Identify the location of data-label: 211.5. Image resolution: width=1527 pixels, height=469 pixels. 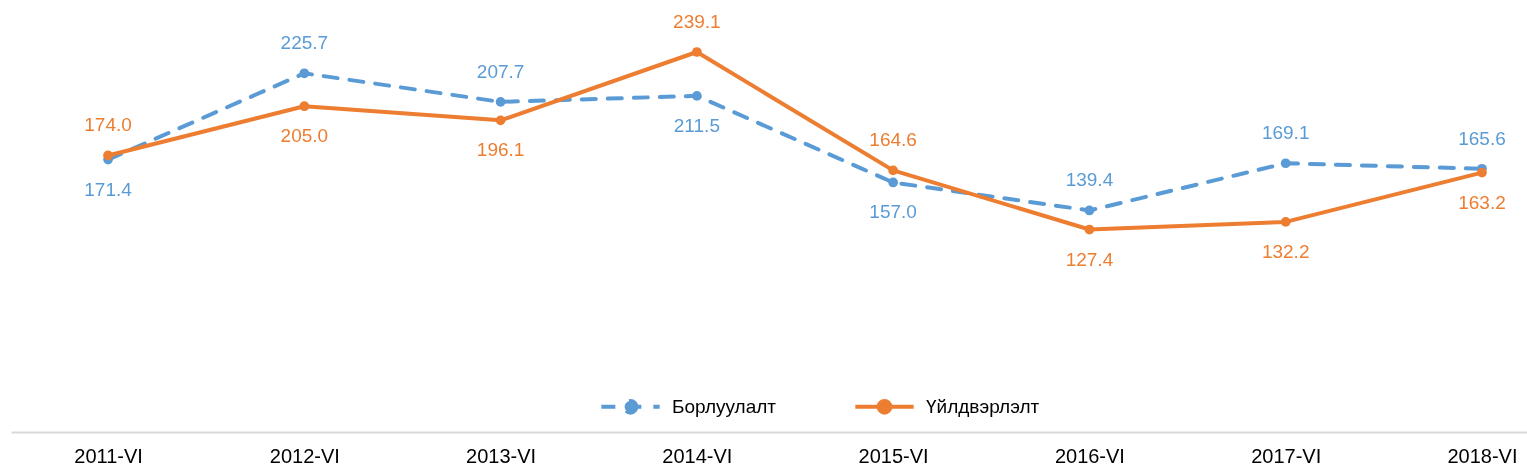
(696, 125).